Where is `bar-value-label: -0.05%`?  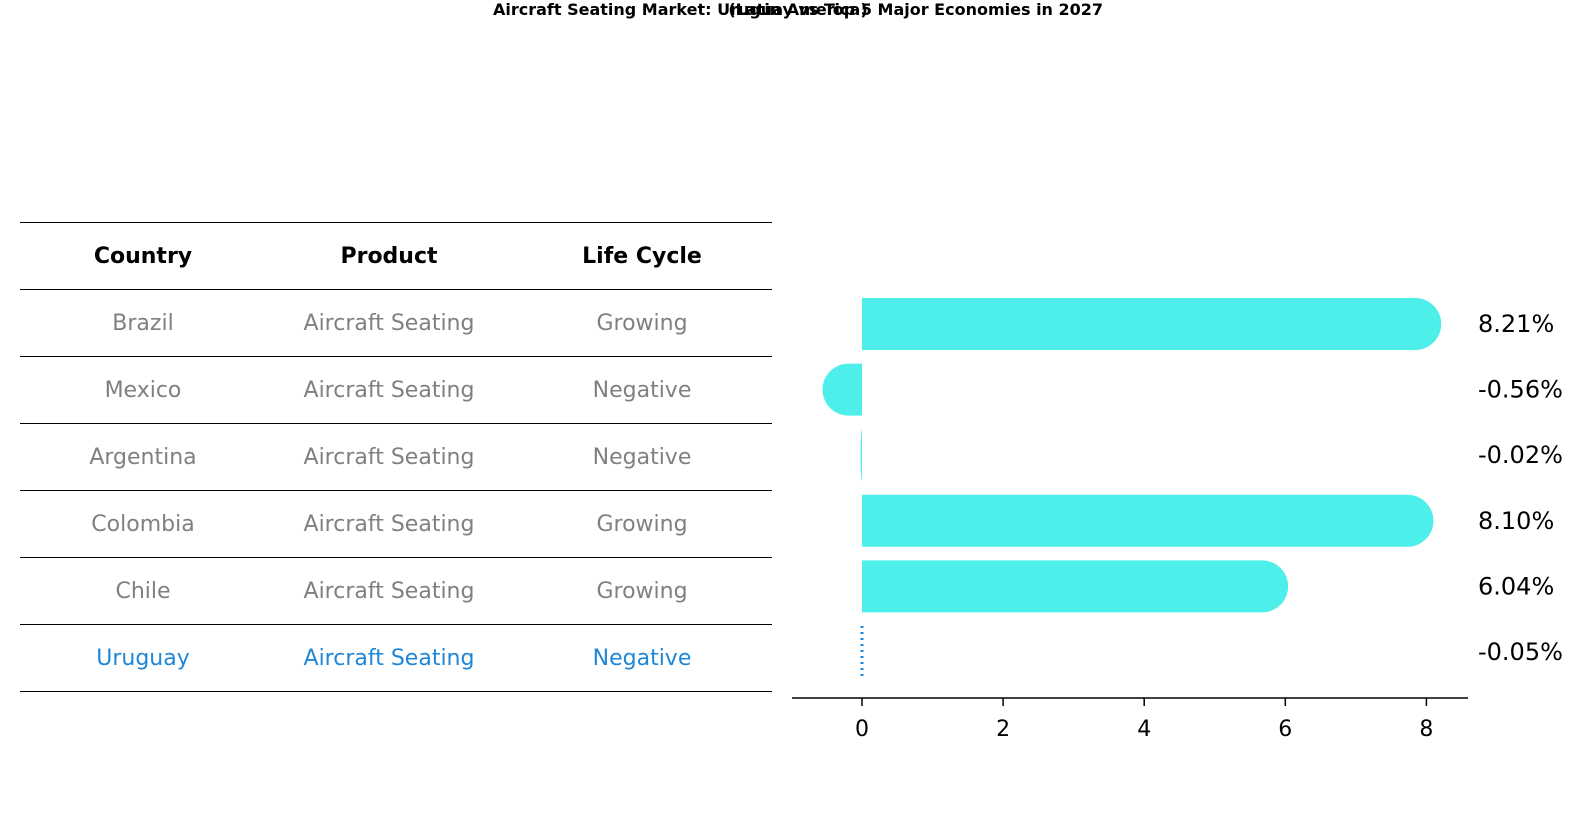
bar-value-label: -0.05% is located at coordinates (1520, 652).